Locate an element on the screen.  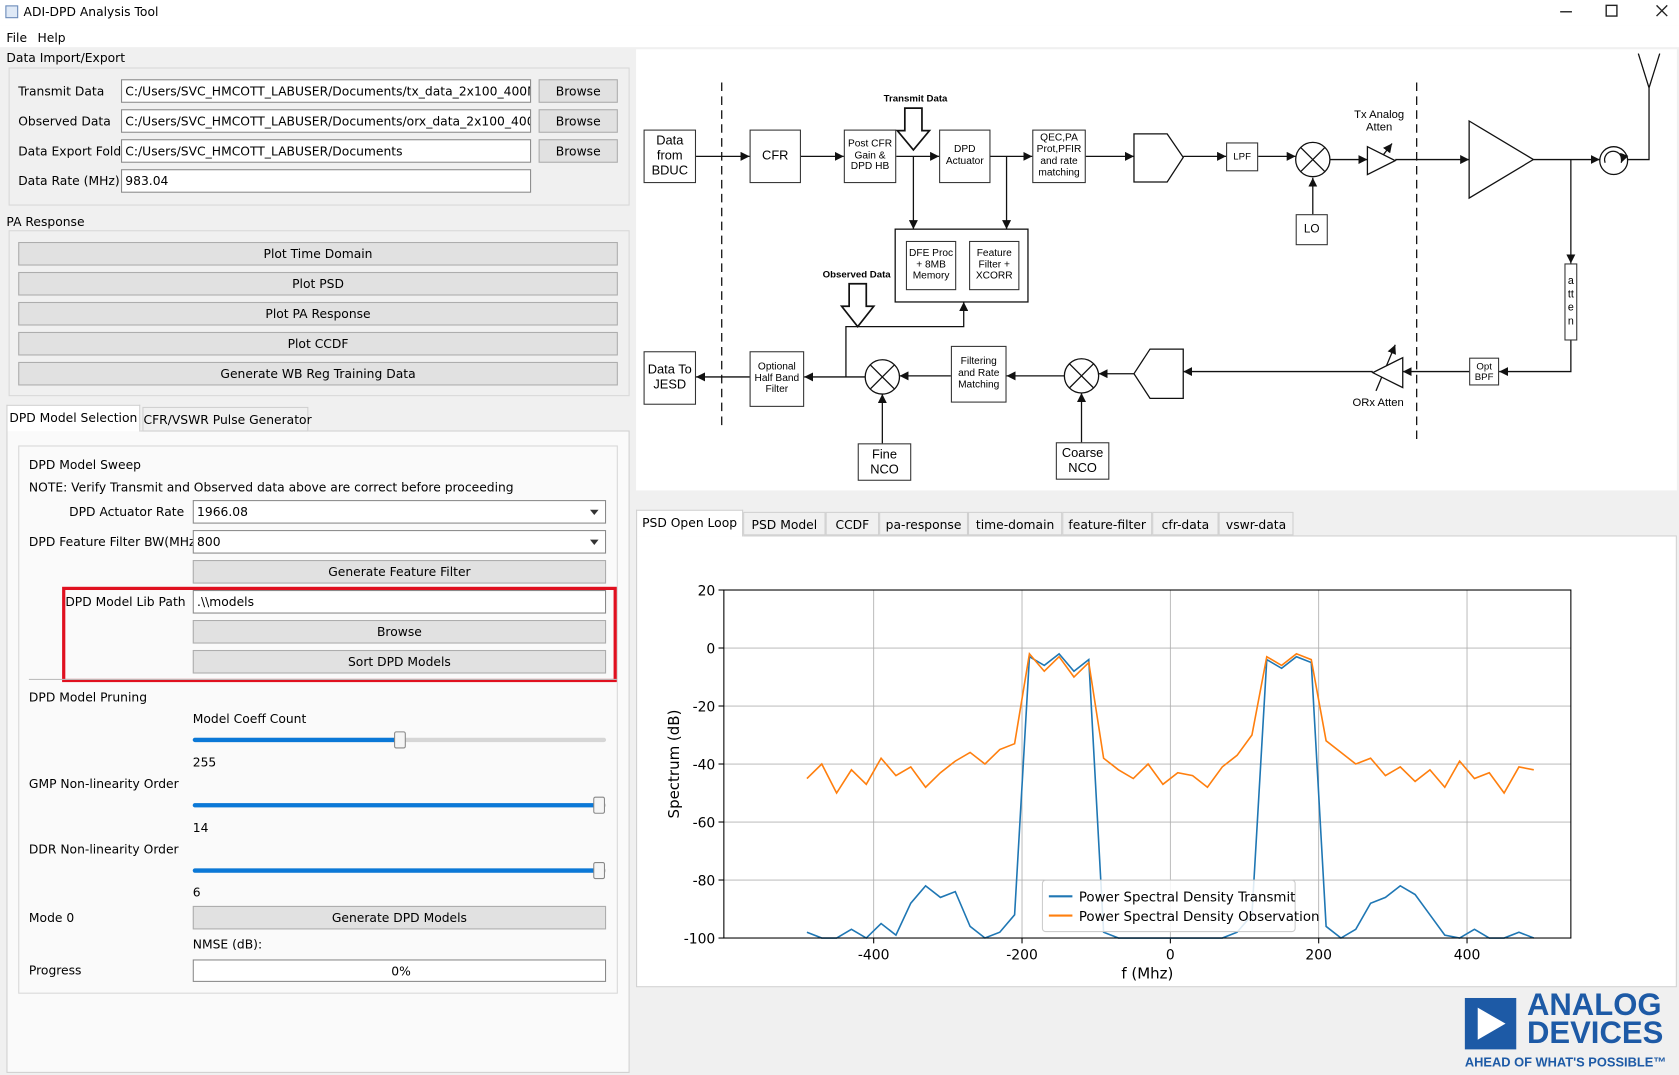
diagram-node: atten is located at coordinates (1571, 302).